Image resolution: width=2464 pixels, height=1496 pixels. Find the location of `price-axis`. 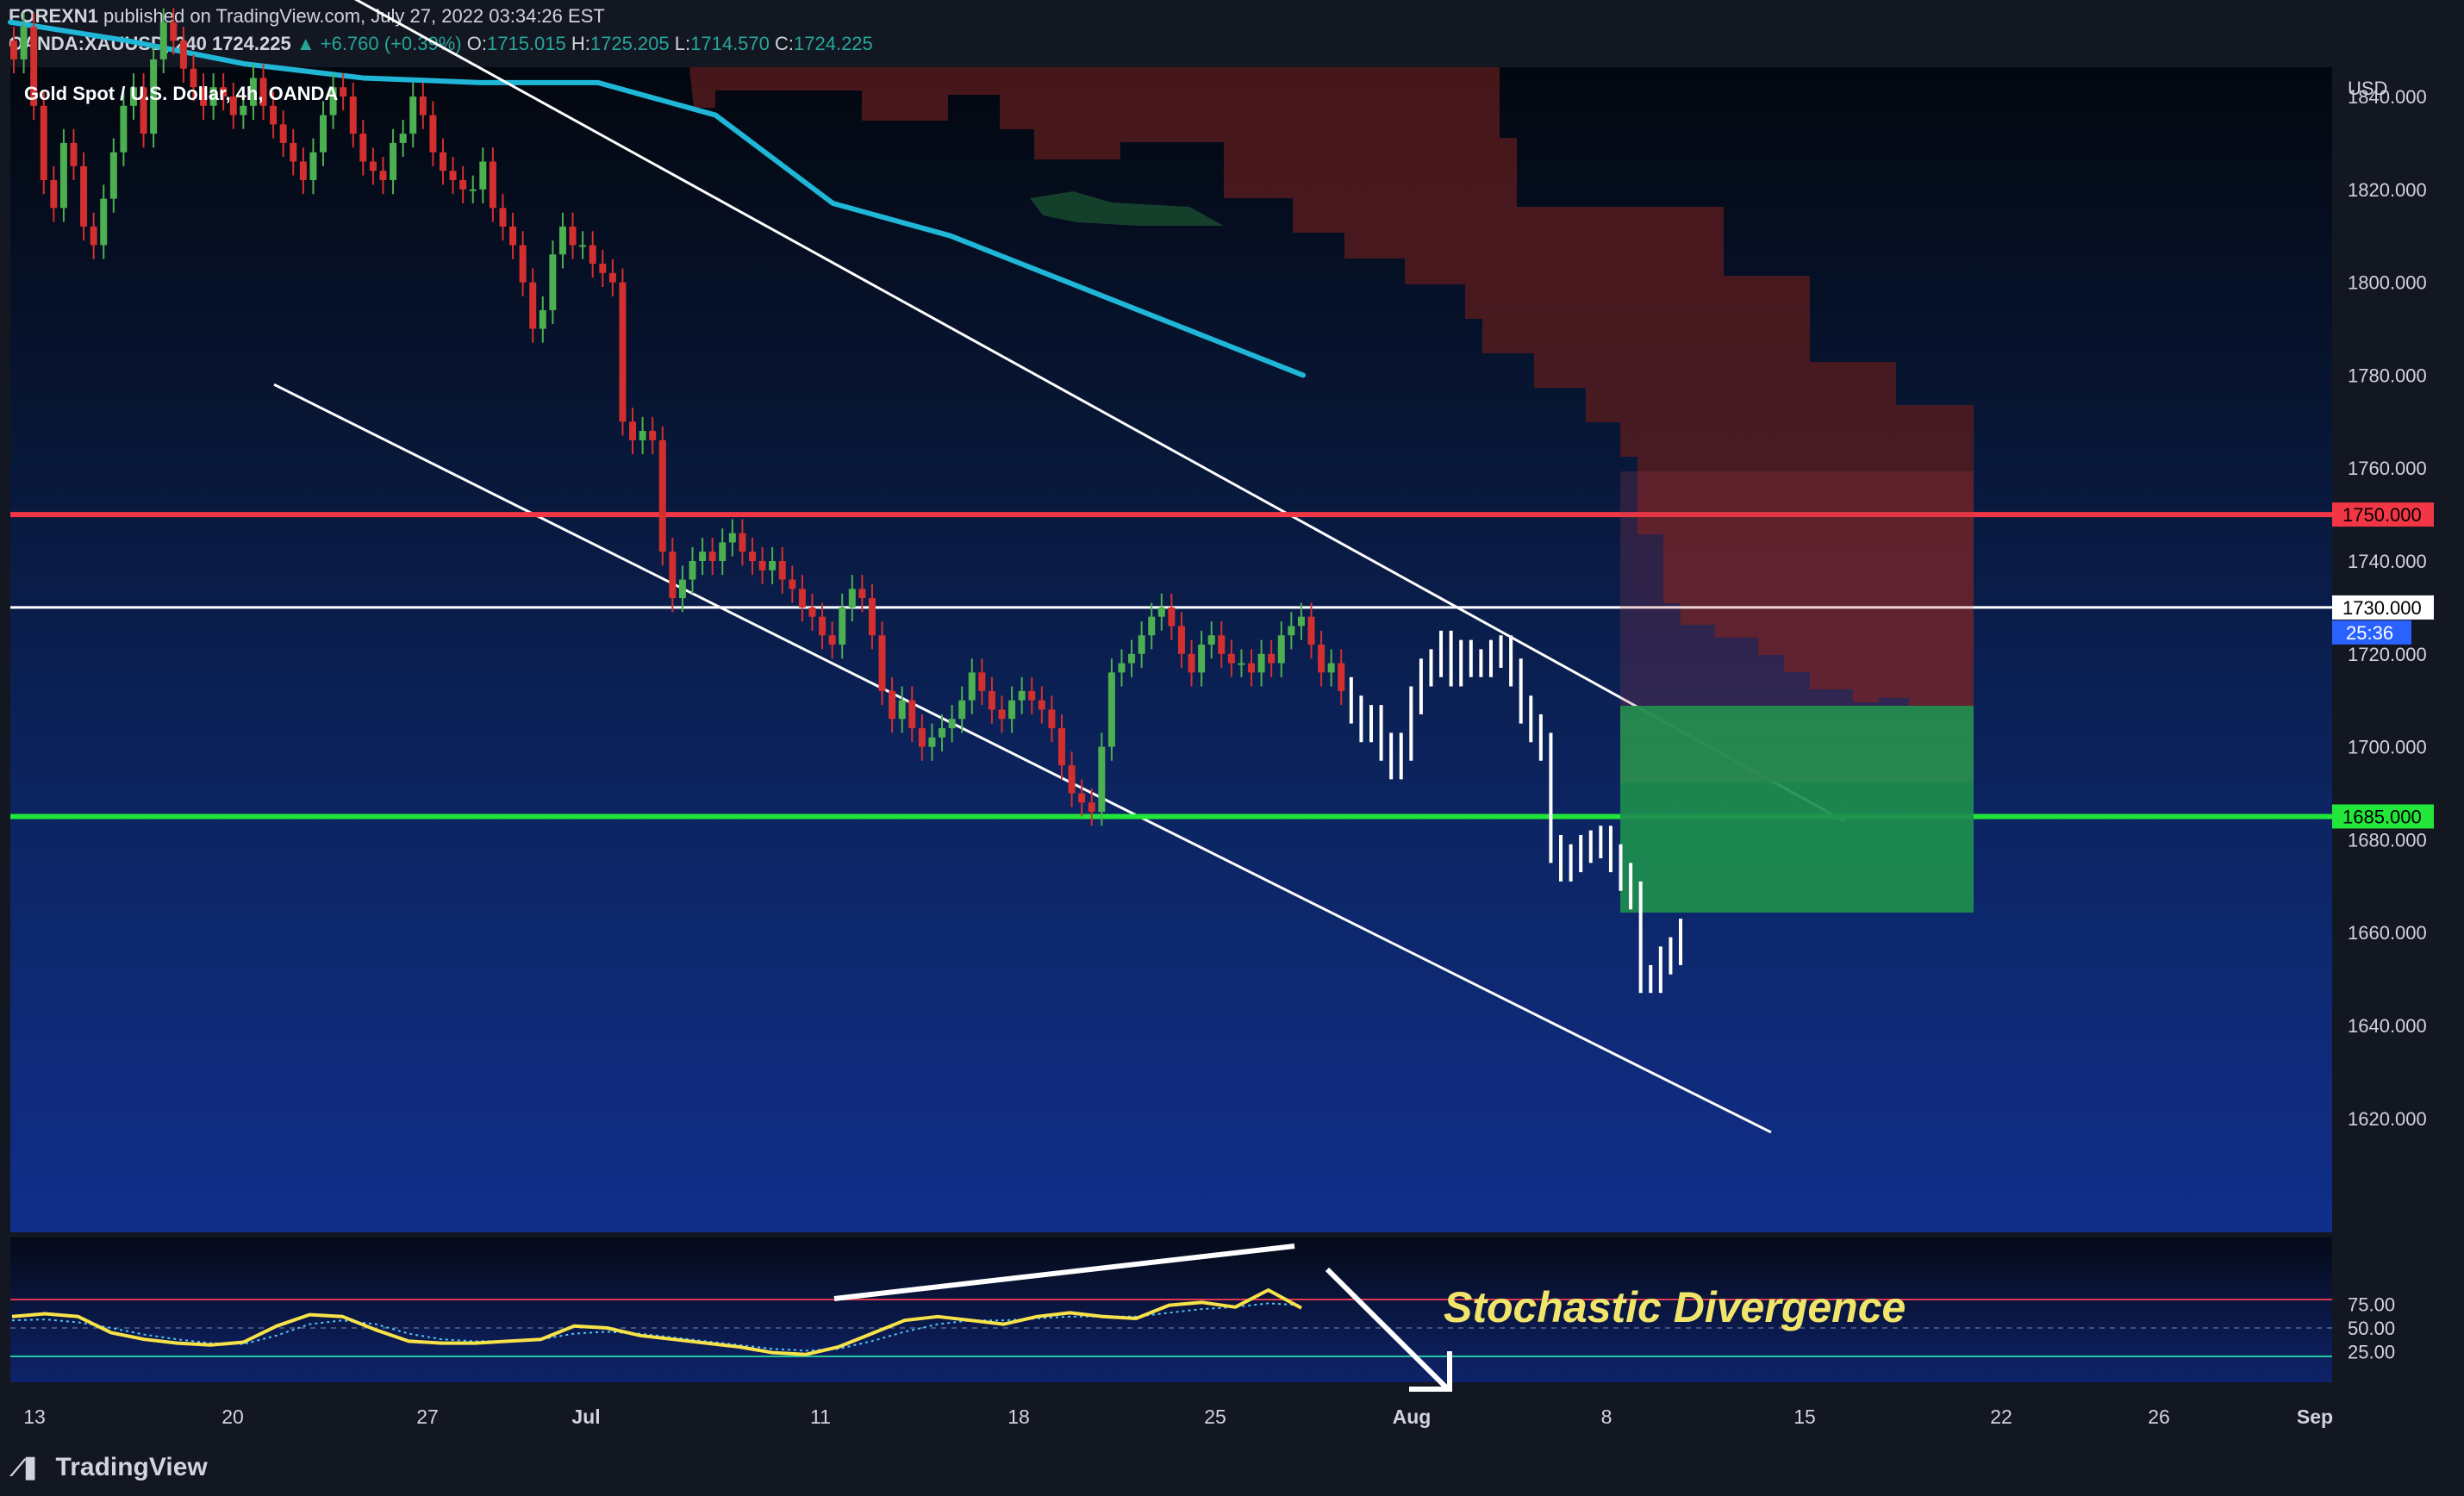

price-axis is located at coordinates (2398, 752).